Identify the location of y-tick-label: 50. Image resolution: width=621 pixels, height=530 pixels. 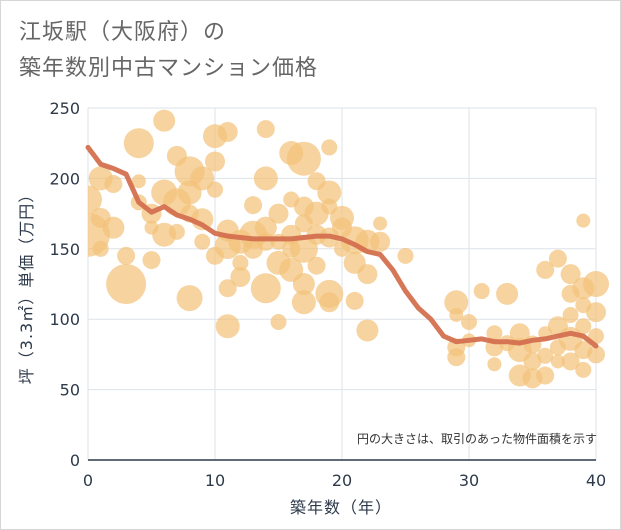
(70, 390).